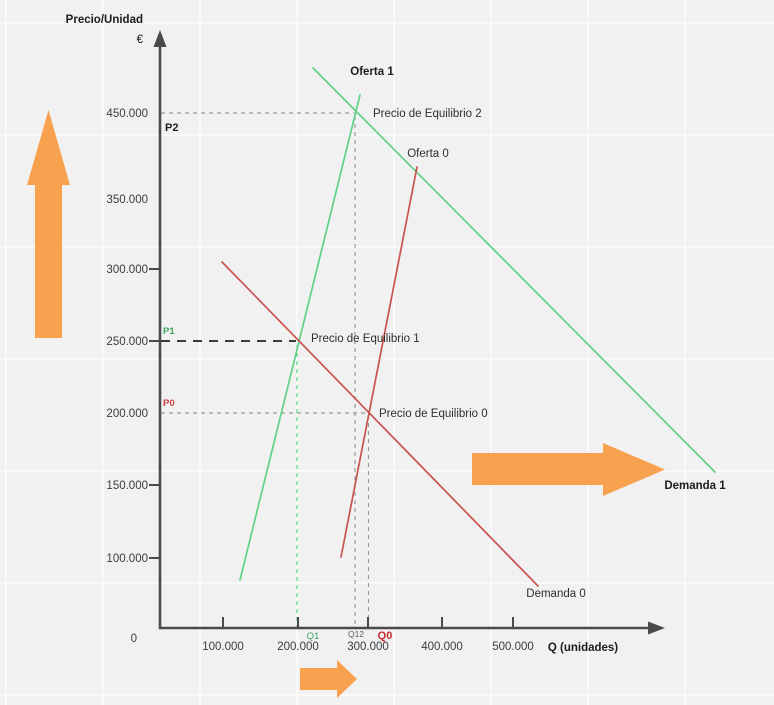  What do you see at coordinates (127, 270) in the screenshot?
I see `y-tick-300000: 300.000` at bounding box center [127, 270].